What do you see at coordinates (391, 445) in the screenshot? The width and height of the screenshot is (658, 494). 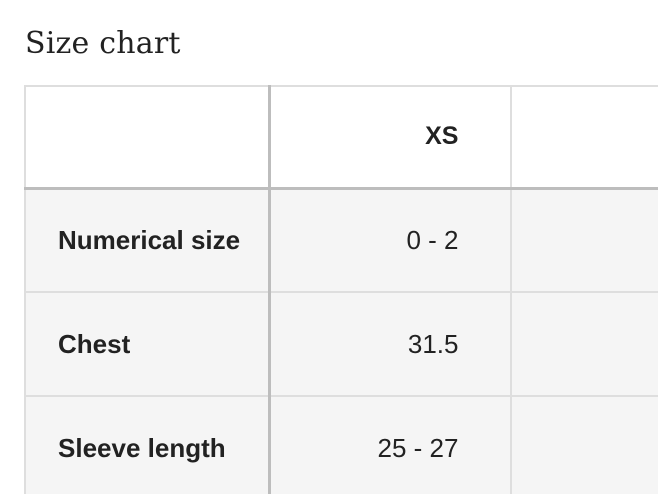 I see `cell-sleeve-length-xs: 25 - 27` at bounding box center [391, 445].